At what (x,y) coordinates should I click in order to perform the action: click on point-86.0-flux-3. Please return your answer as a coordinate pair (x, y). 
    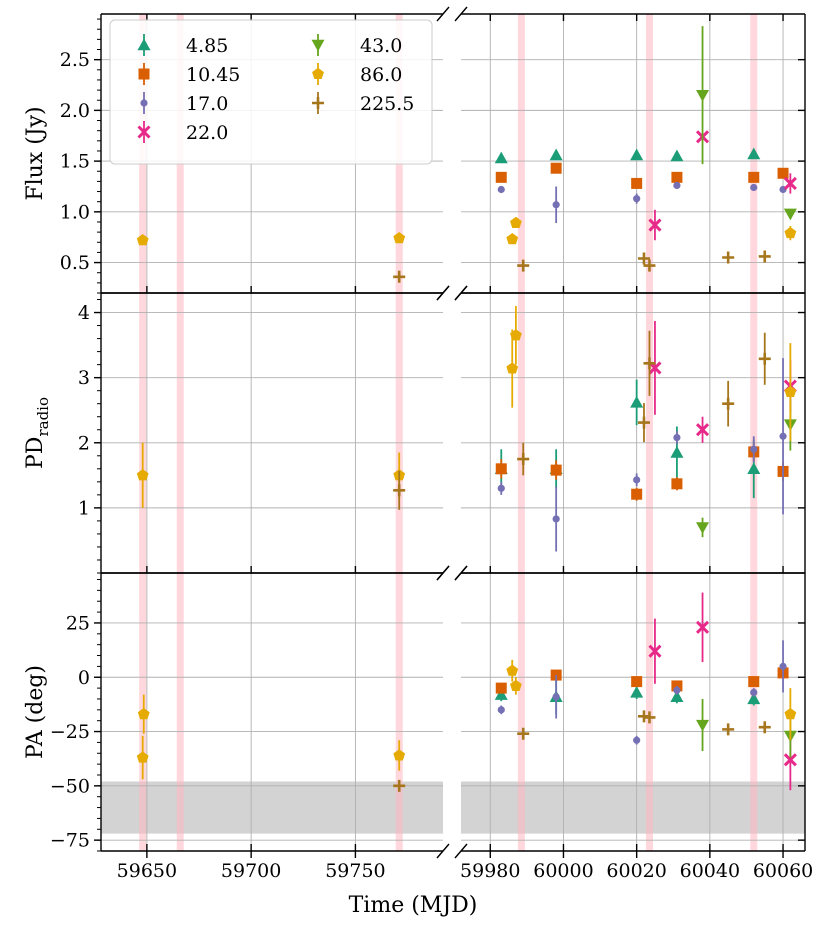
    Looking at the image, I should click on (516, 222).